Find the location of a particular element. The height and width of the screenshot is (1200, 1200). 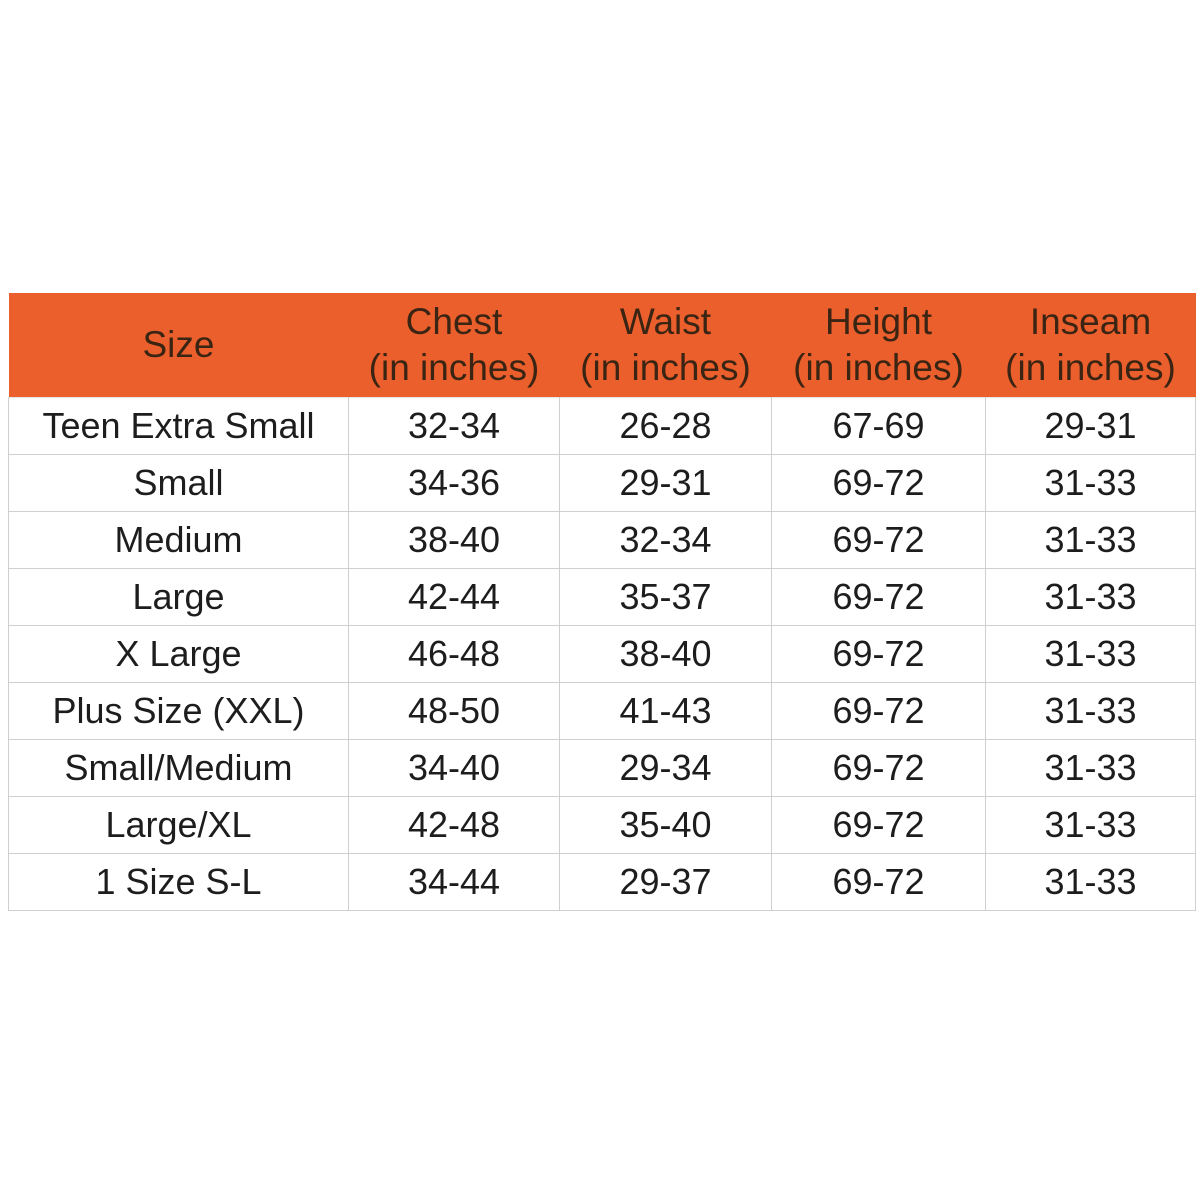

cell-chest: 48-50 is located at coordinates (454, 711).